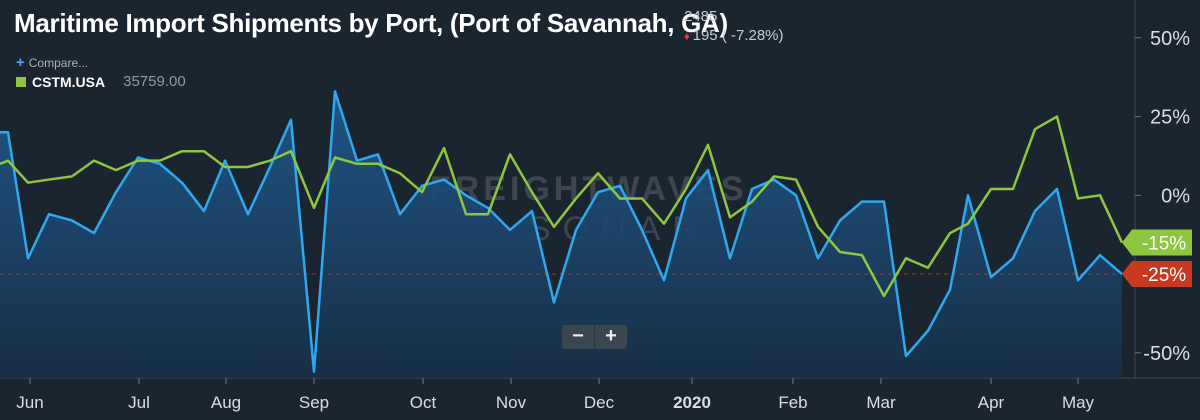 This screenshot has width=1200, height=420. Describe the element at coordinates (738, 35) in the screenshot. I see `value-change-text: 195 ( -7.28%)` at that location.